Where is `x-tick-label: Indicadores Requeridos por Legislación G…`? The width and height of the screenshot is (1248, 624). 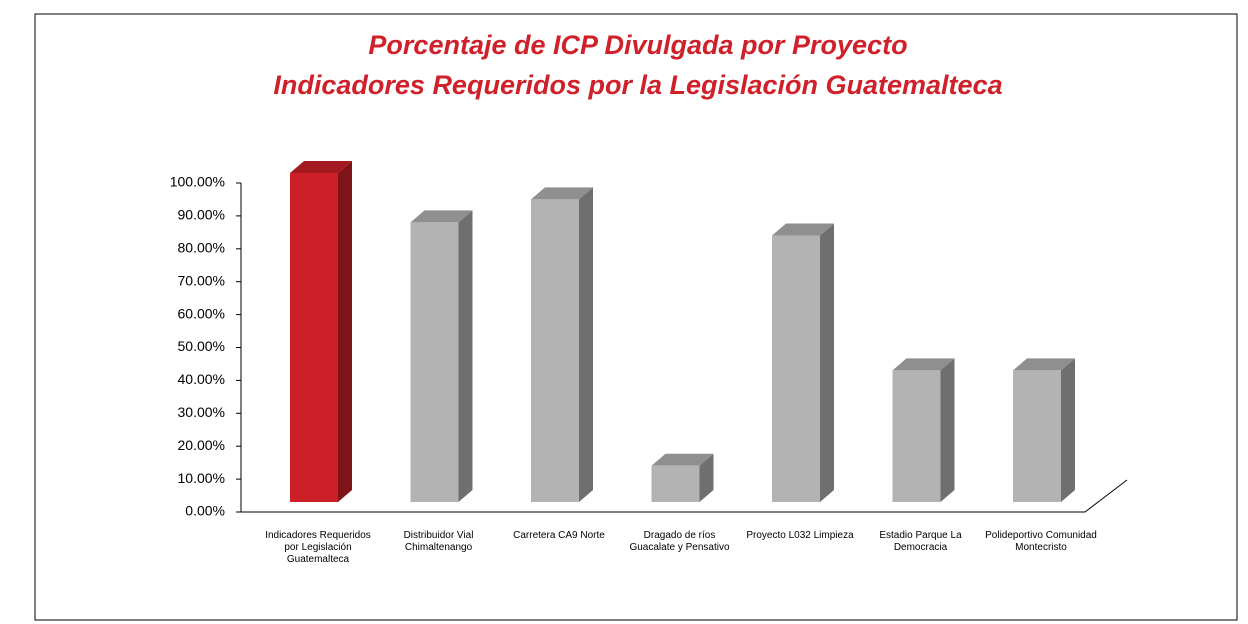
x-tick-label: Indicadores Requeridos por Legislación G… is located at coordinates (318, 547).